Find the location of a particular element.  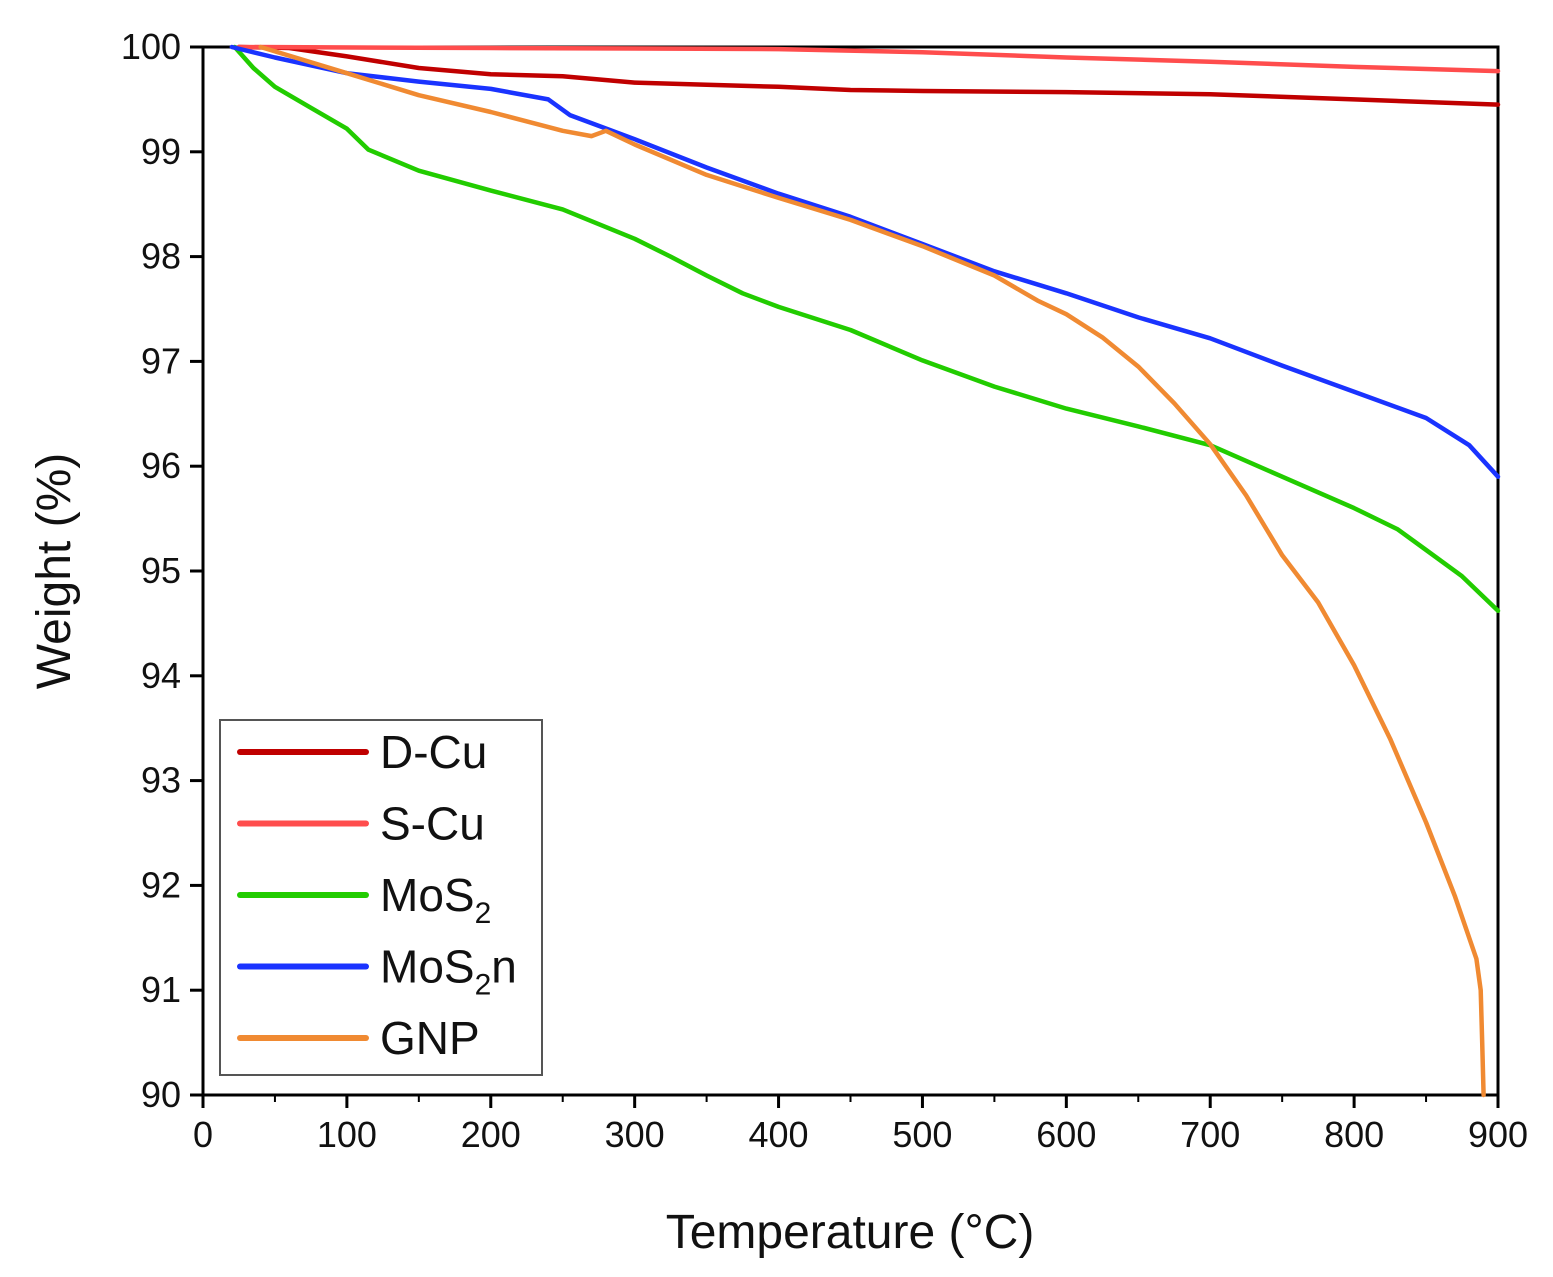

y-tick-label: 90 is located at coordinates (161, 1094).